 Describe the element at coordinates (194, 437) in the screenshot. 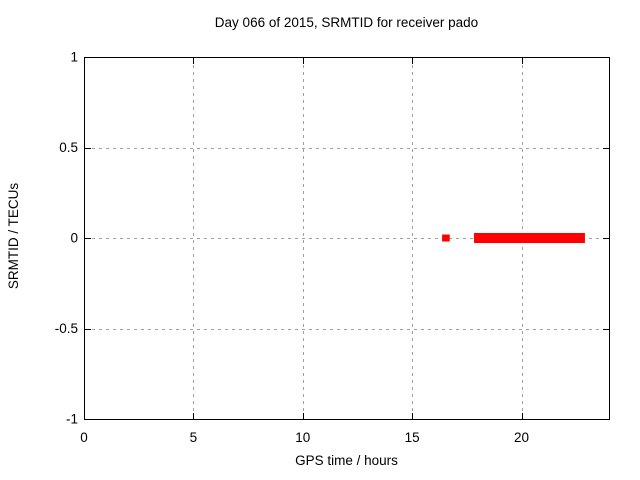

I see `x-tick-label: 5` at that location.